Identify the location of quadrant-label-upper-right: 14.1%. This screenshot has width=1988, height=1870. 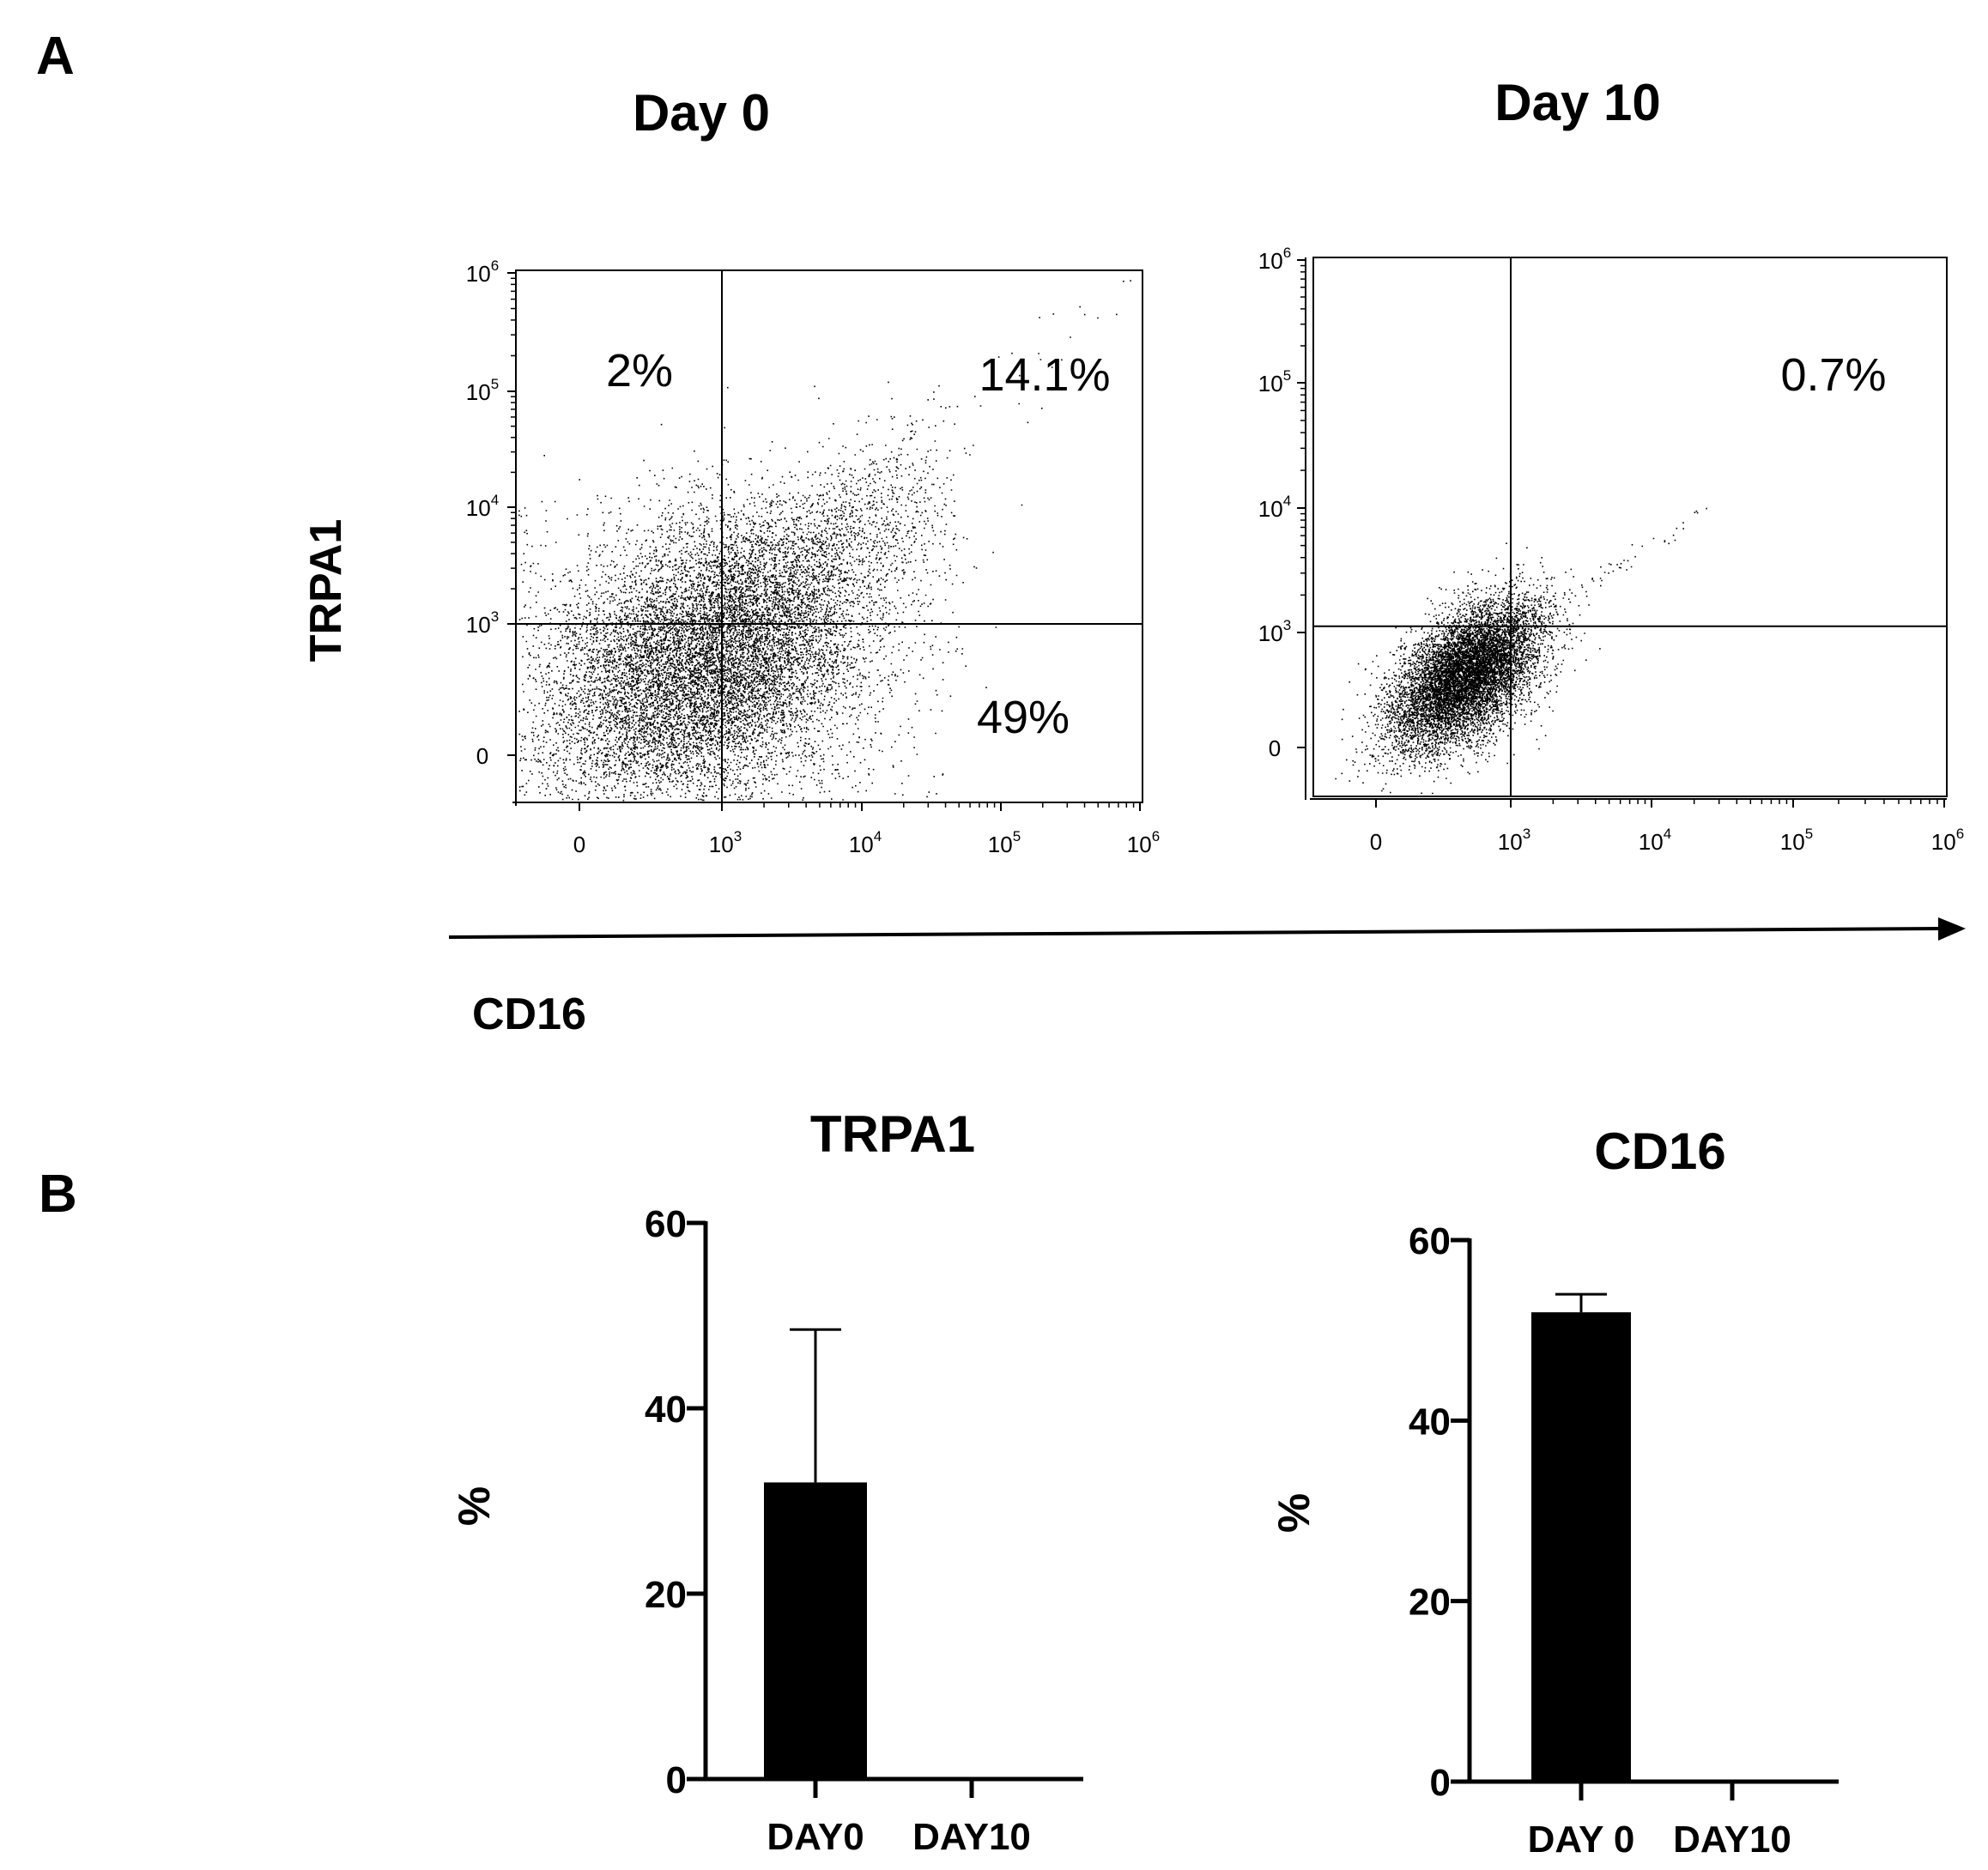
(1044, 375).